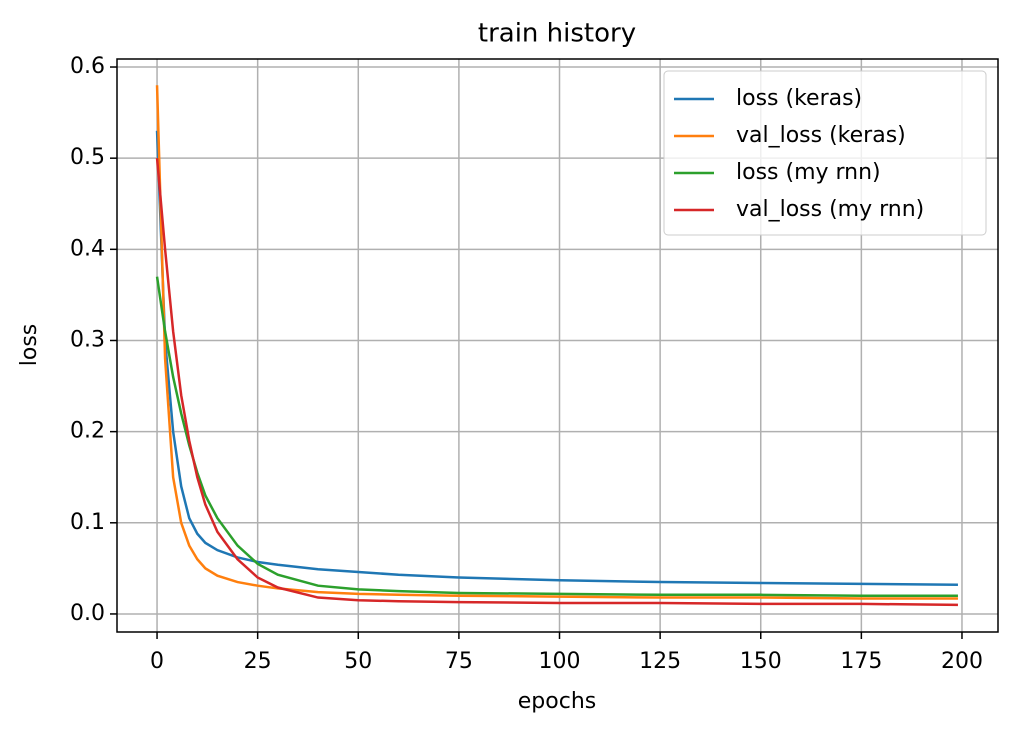 The image size is (1024, 732). What do you see at coordinates (87, 248) in the screenshot?
I see `y-tick-label: 0.4` at bounding box center [87, 248].